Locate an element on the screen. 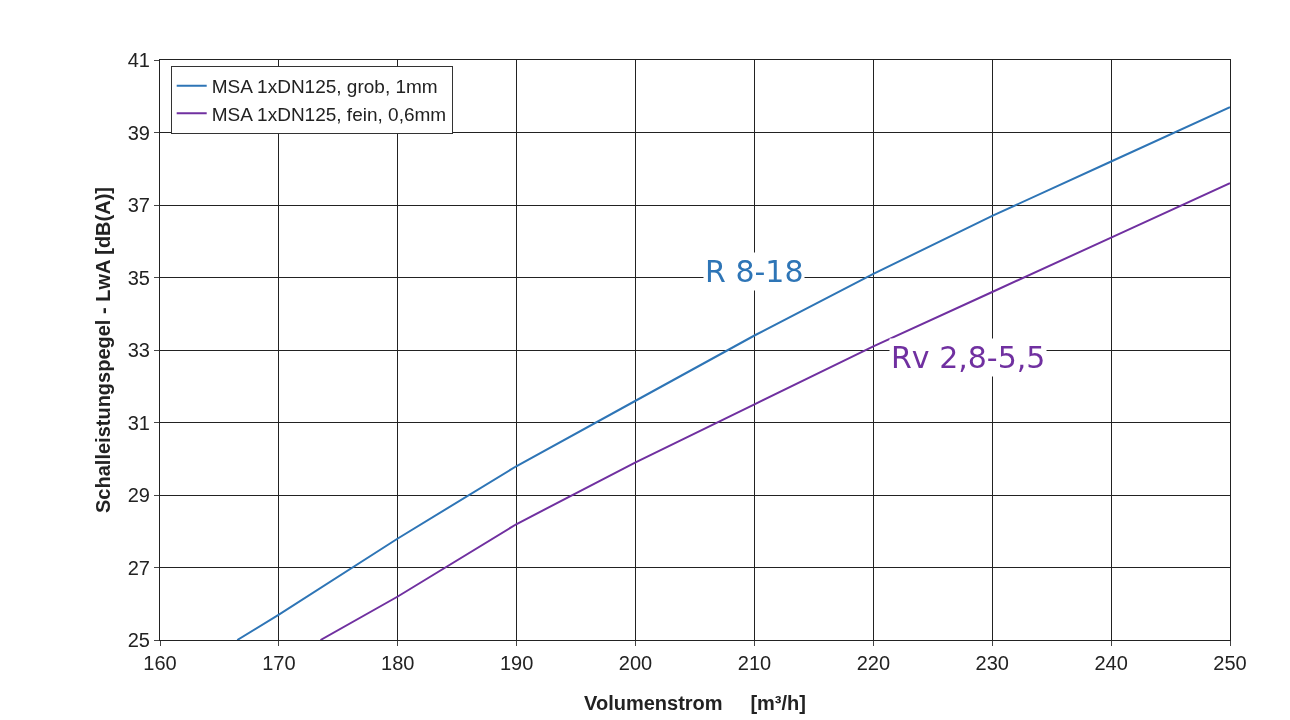 This screenshot has width=1290, height=720. annotation: R 8-18 is located at coordinates (754, 271).